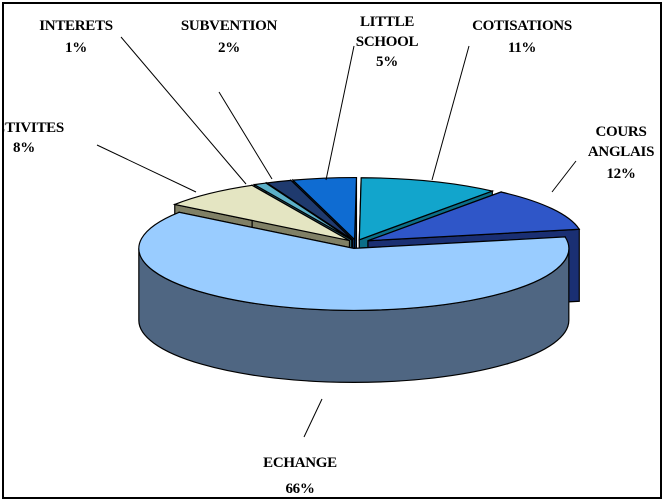 The width and height of the screenshot is (662, 499). I want to click on slice-label-cours-anglais: COURS ANGLAIS 12%, so click(621, 153).